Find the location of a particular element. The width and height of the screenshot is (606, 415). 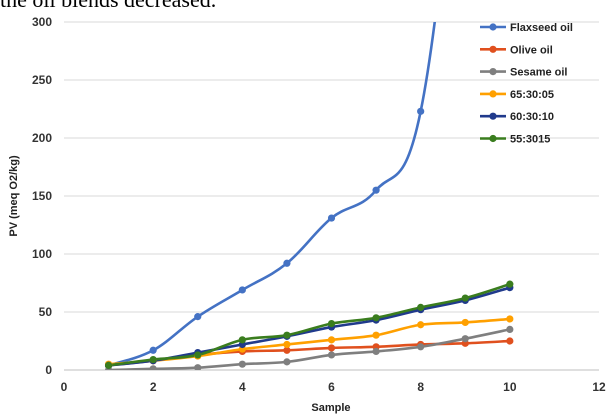

legend-item: Sesame oil is located at coordinates (523, 73).